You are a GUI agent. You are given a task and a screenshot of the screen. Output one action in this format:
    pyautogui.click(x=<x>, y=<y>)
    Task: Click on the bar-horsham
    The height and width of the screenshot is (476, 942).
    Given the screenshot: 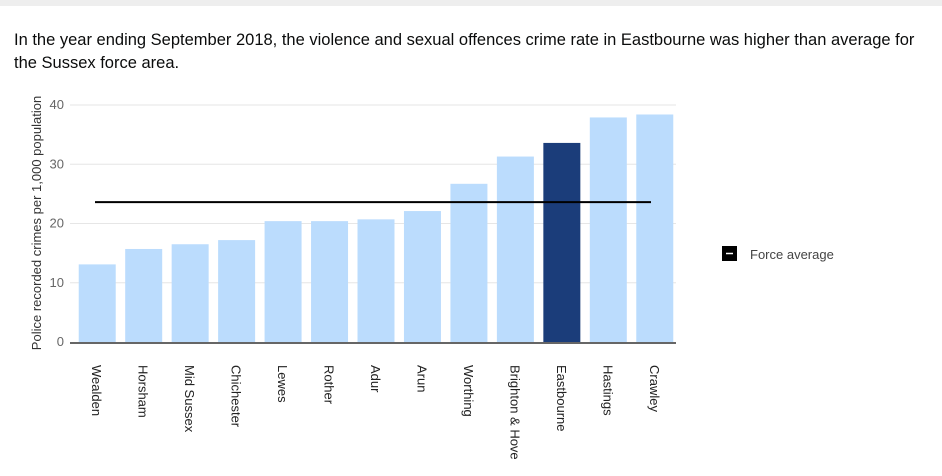 What is the action you would take?
    pyautogui.click(x=144, y=295)
    